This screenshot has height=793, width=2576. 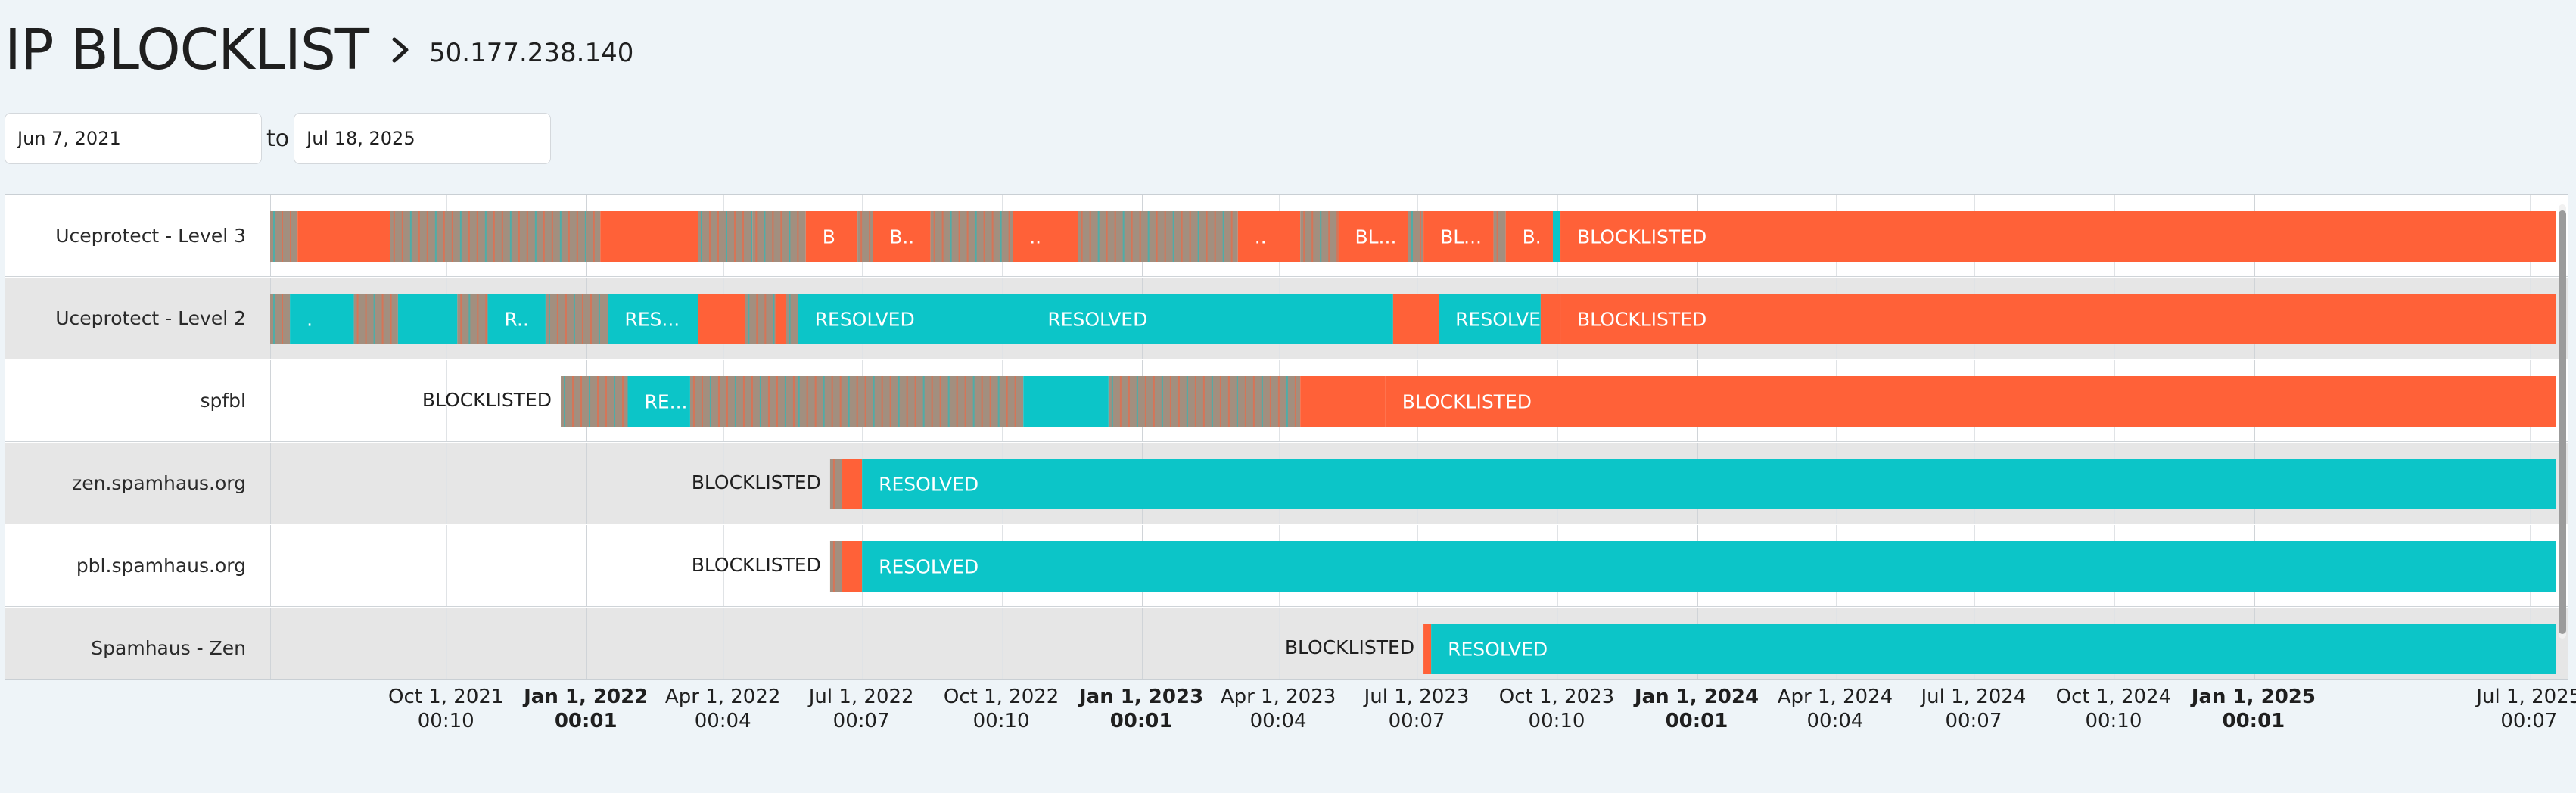 I want to click on vertical-scrollbar, so click(x=2562, y=421).